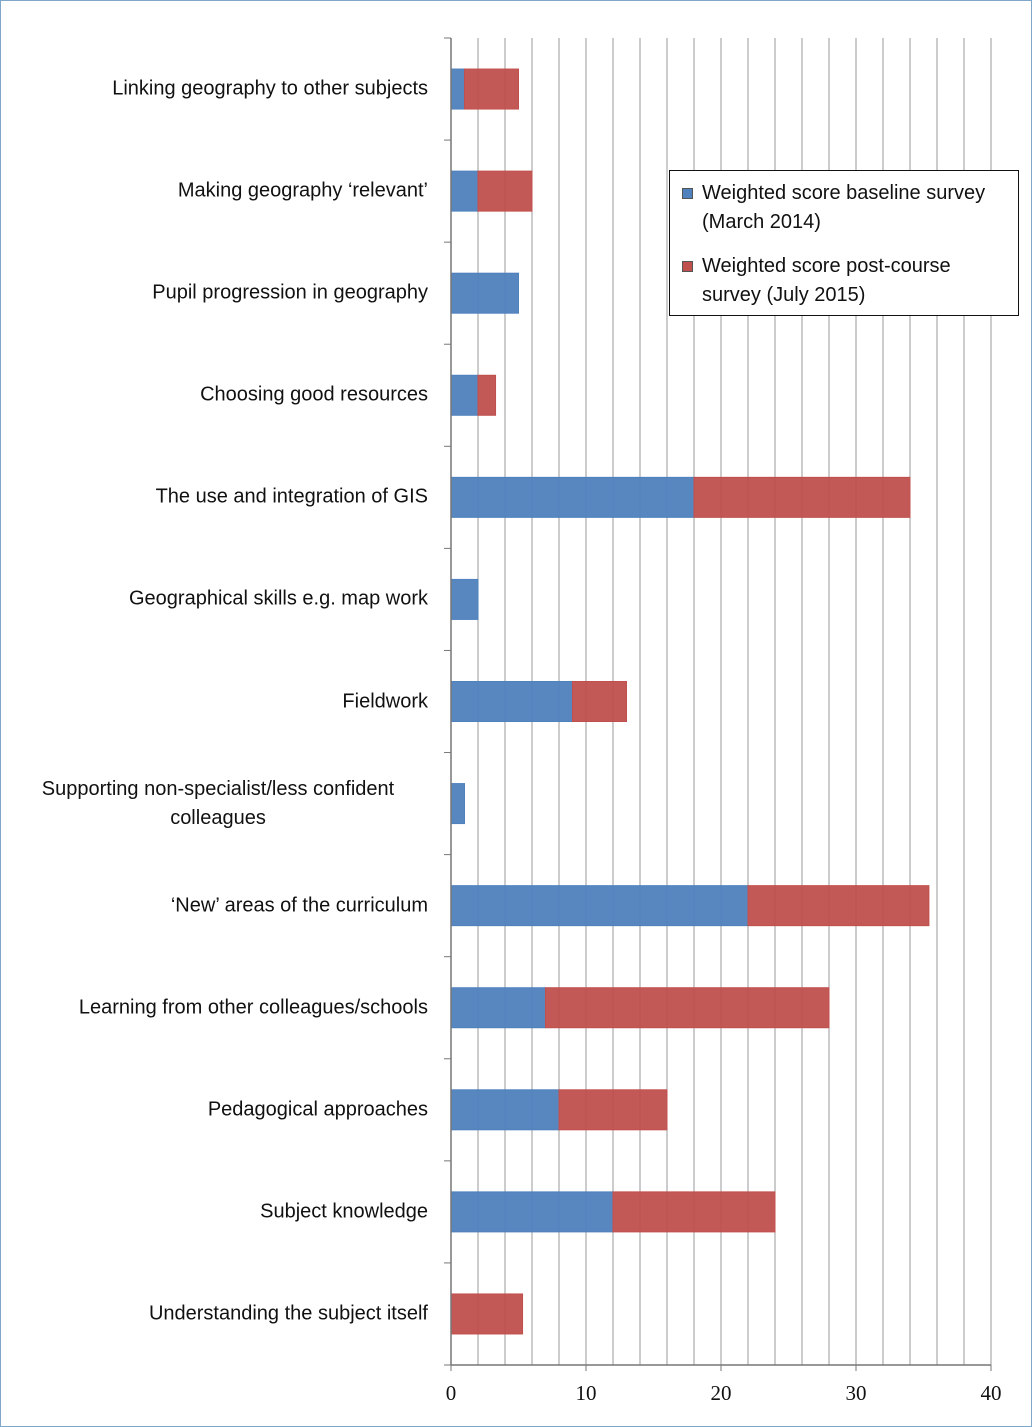 The width and height of the screenshot is (1032, 1427). I want to click on x-tick-label: 20, so click(721, 1393).